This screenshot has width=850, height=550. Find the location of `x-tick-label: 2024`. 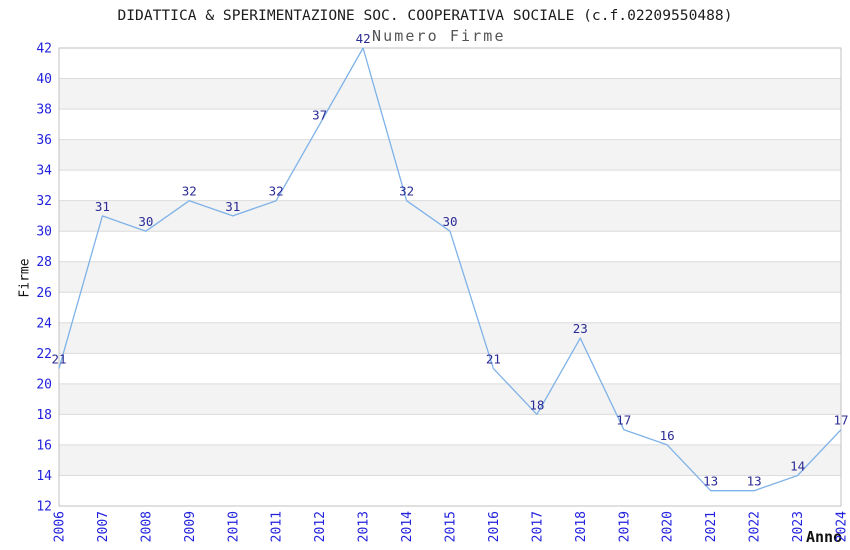

x-tick-label: 2024 is located at coordinates (842, 526).